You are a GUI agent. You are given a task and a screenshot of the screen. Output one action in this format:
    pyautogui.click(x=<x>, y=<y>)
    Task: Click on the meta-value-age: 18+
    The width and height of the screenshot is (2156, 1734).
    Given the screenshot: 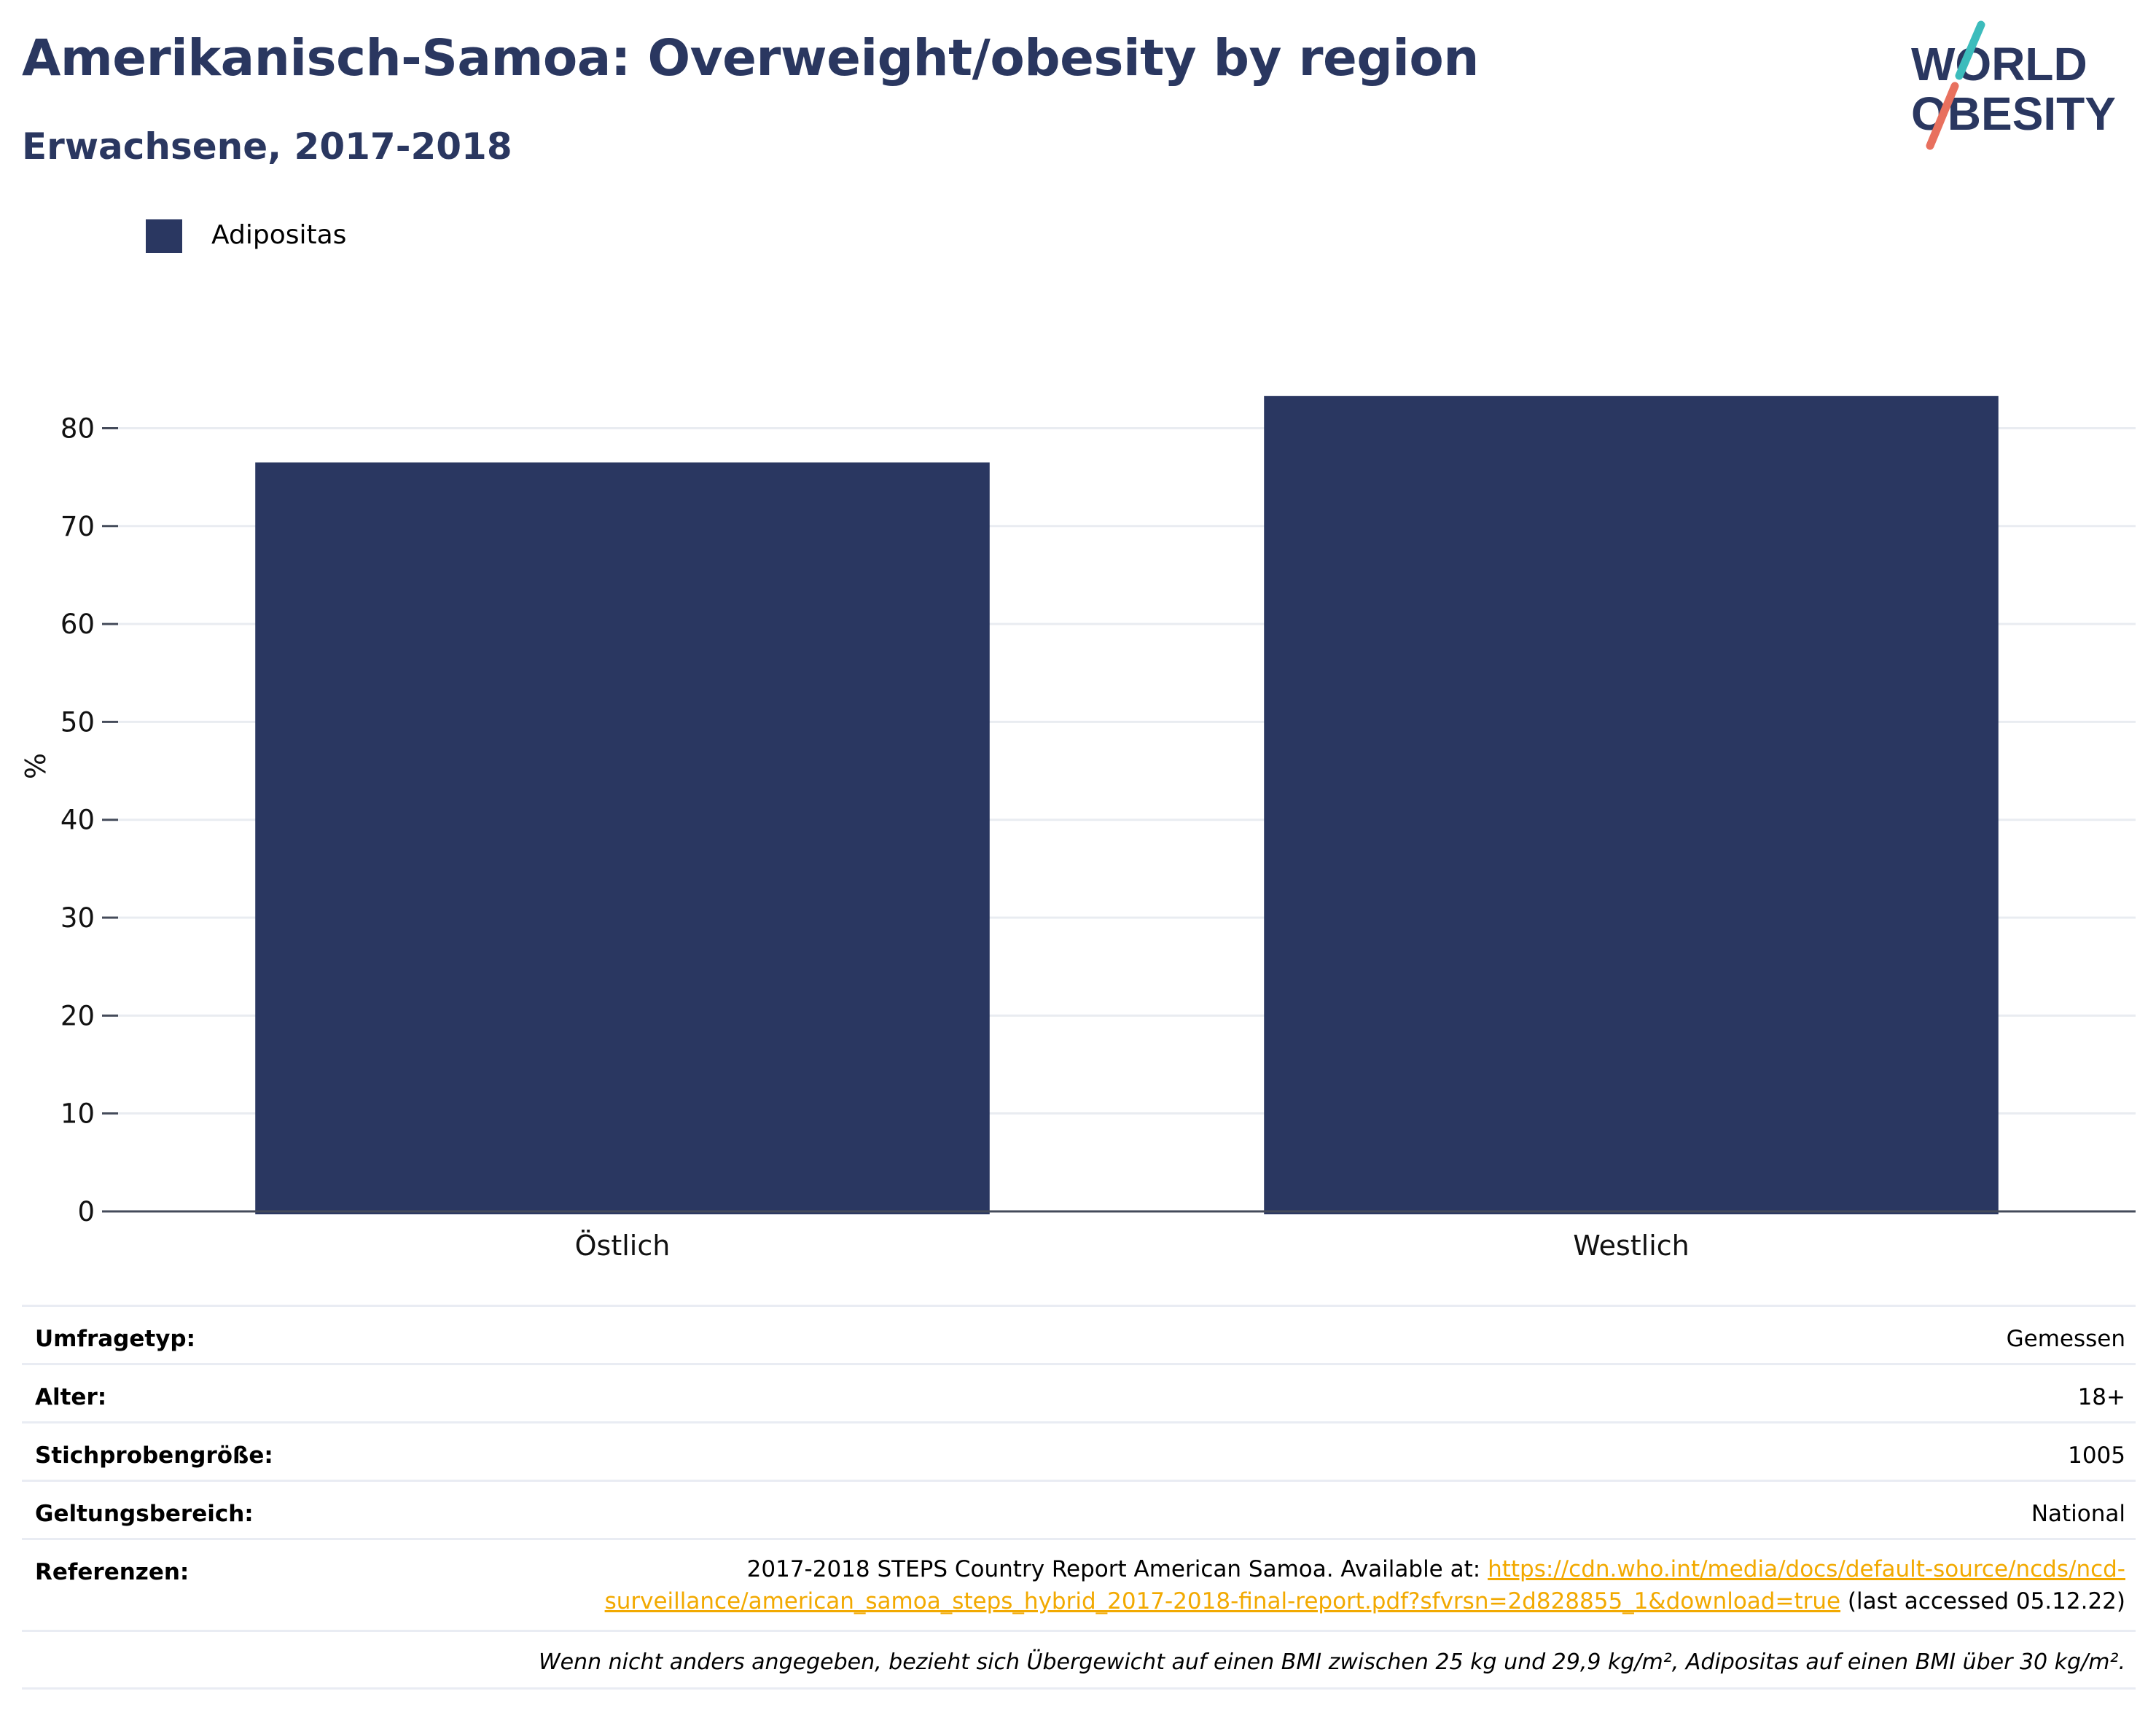 What is the action you would take?
    pyautogui.click(x=2101, y=1397)
    